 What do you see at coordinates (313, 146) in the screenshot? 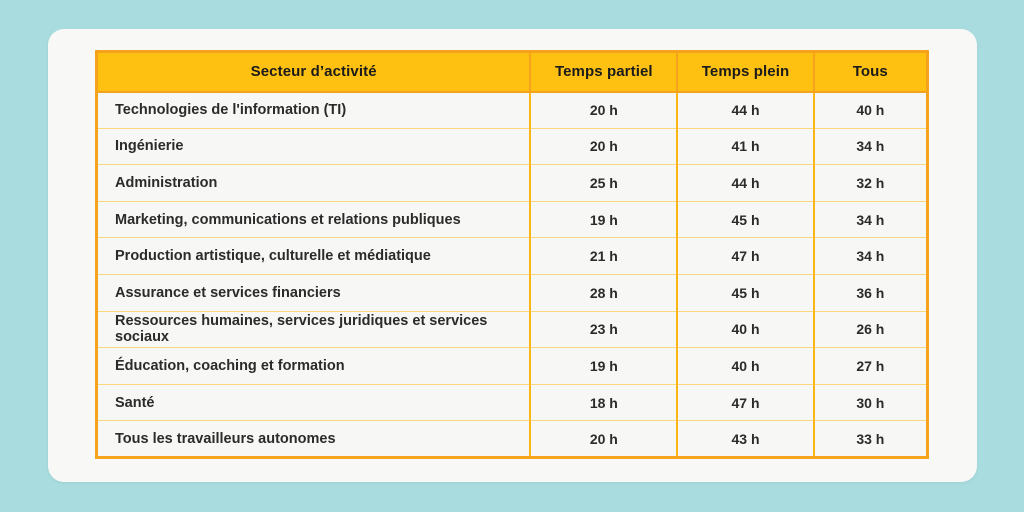
I see `sector-cell: Ingénierie` at bounding box center [313, 146].